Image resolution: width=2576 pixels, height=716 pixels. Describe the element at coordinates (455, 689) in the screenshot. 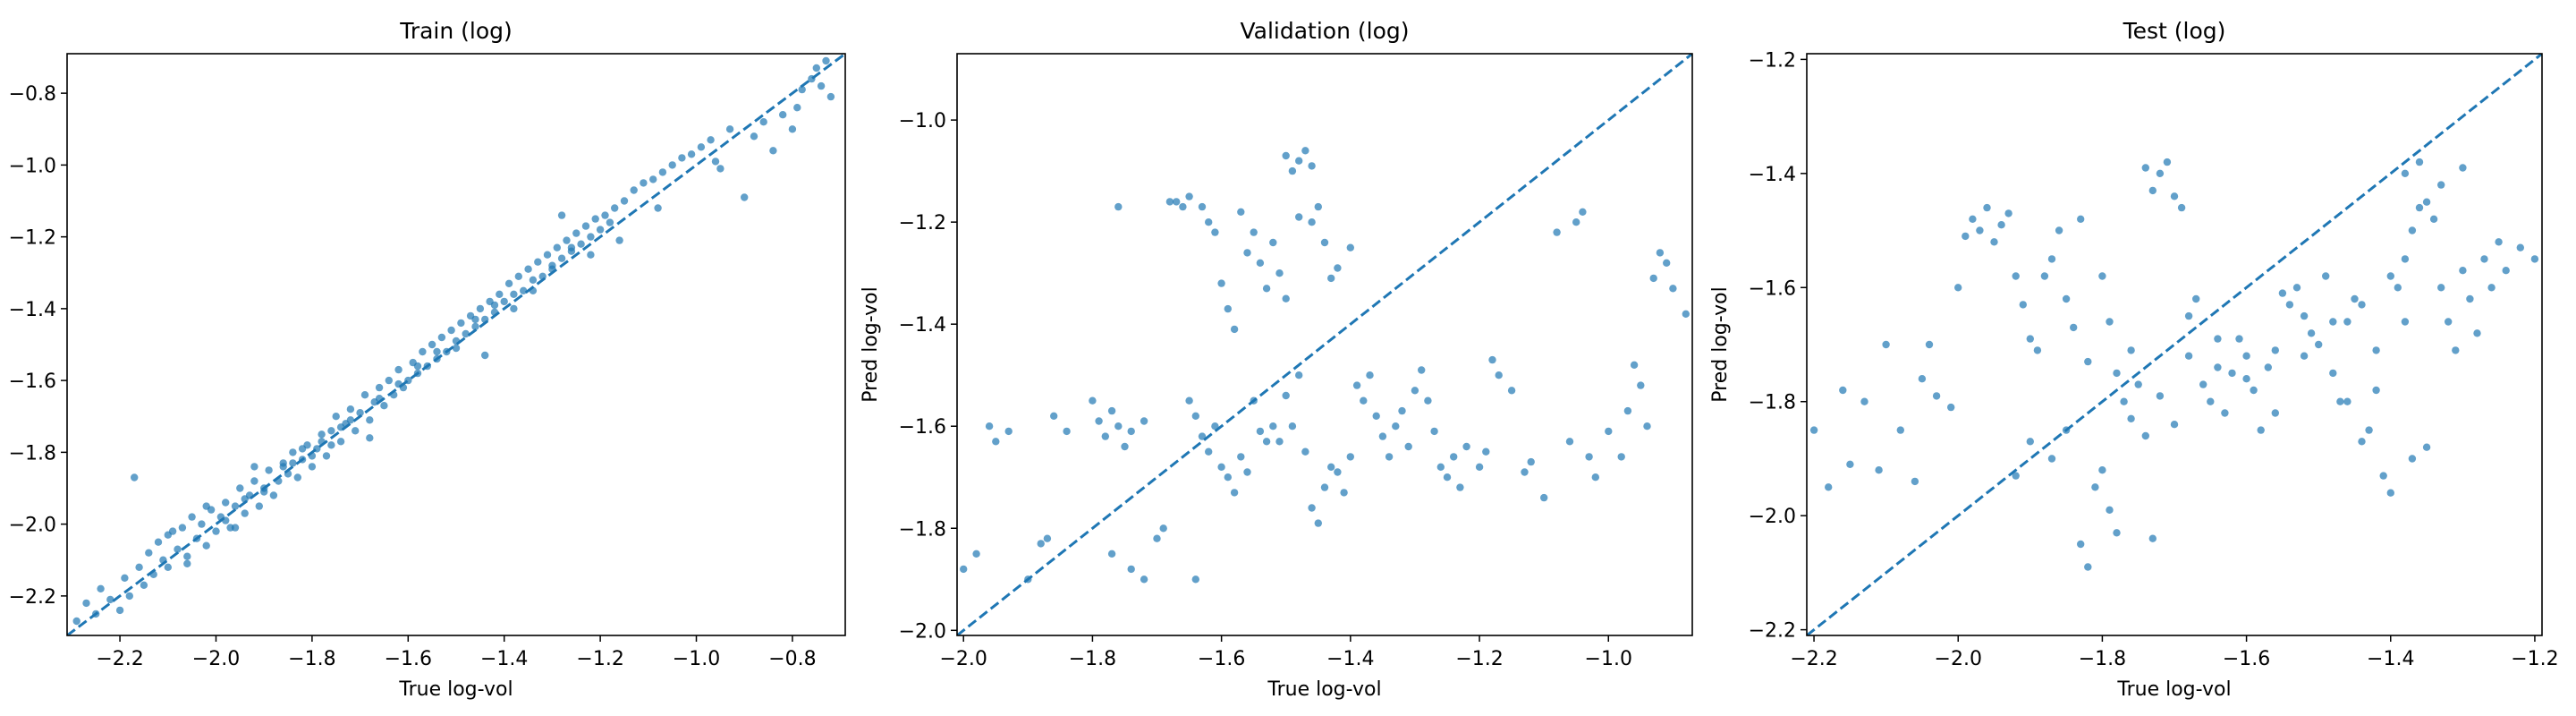

I see `train-x-axis-label: True log-vol` at that location.